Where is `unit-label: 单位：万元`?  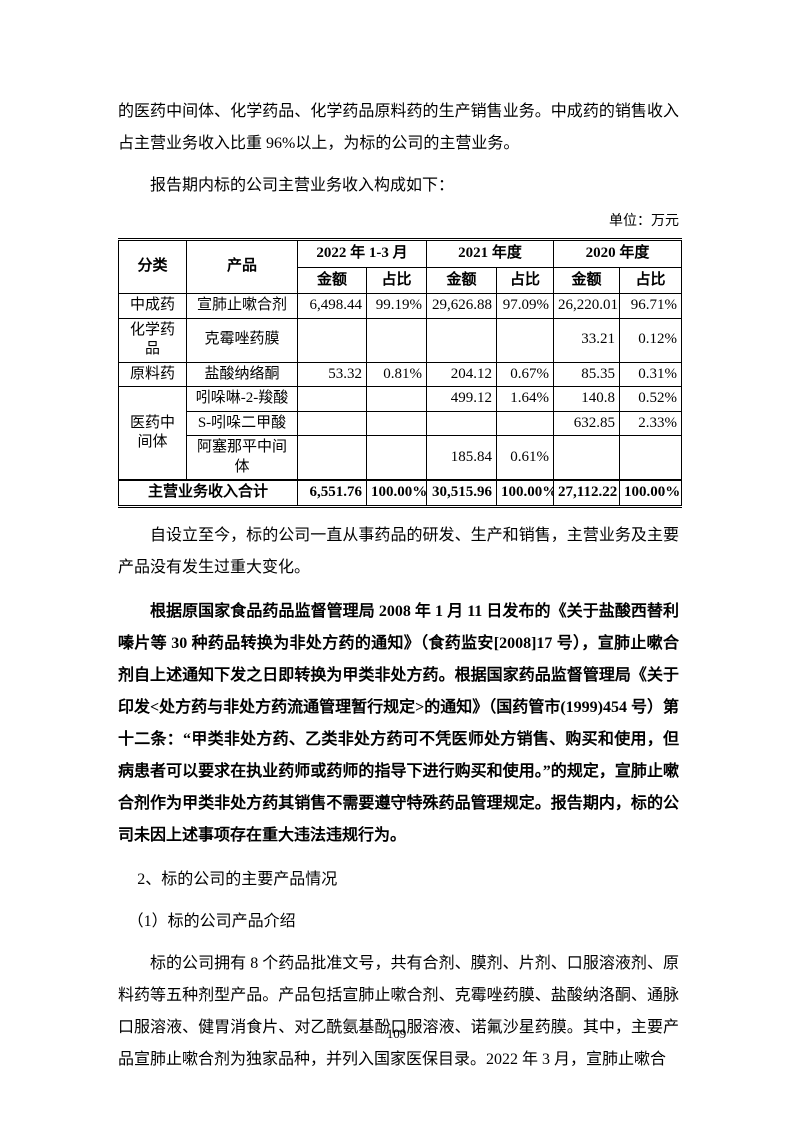 unit-label: 单位：万元 is located at coordinates (644, 221).